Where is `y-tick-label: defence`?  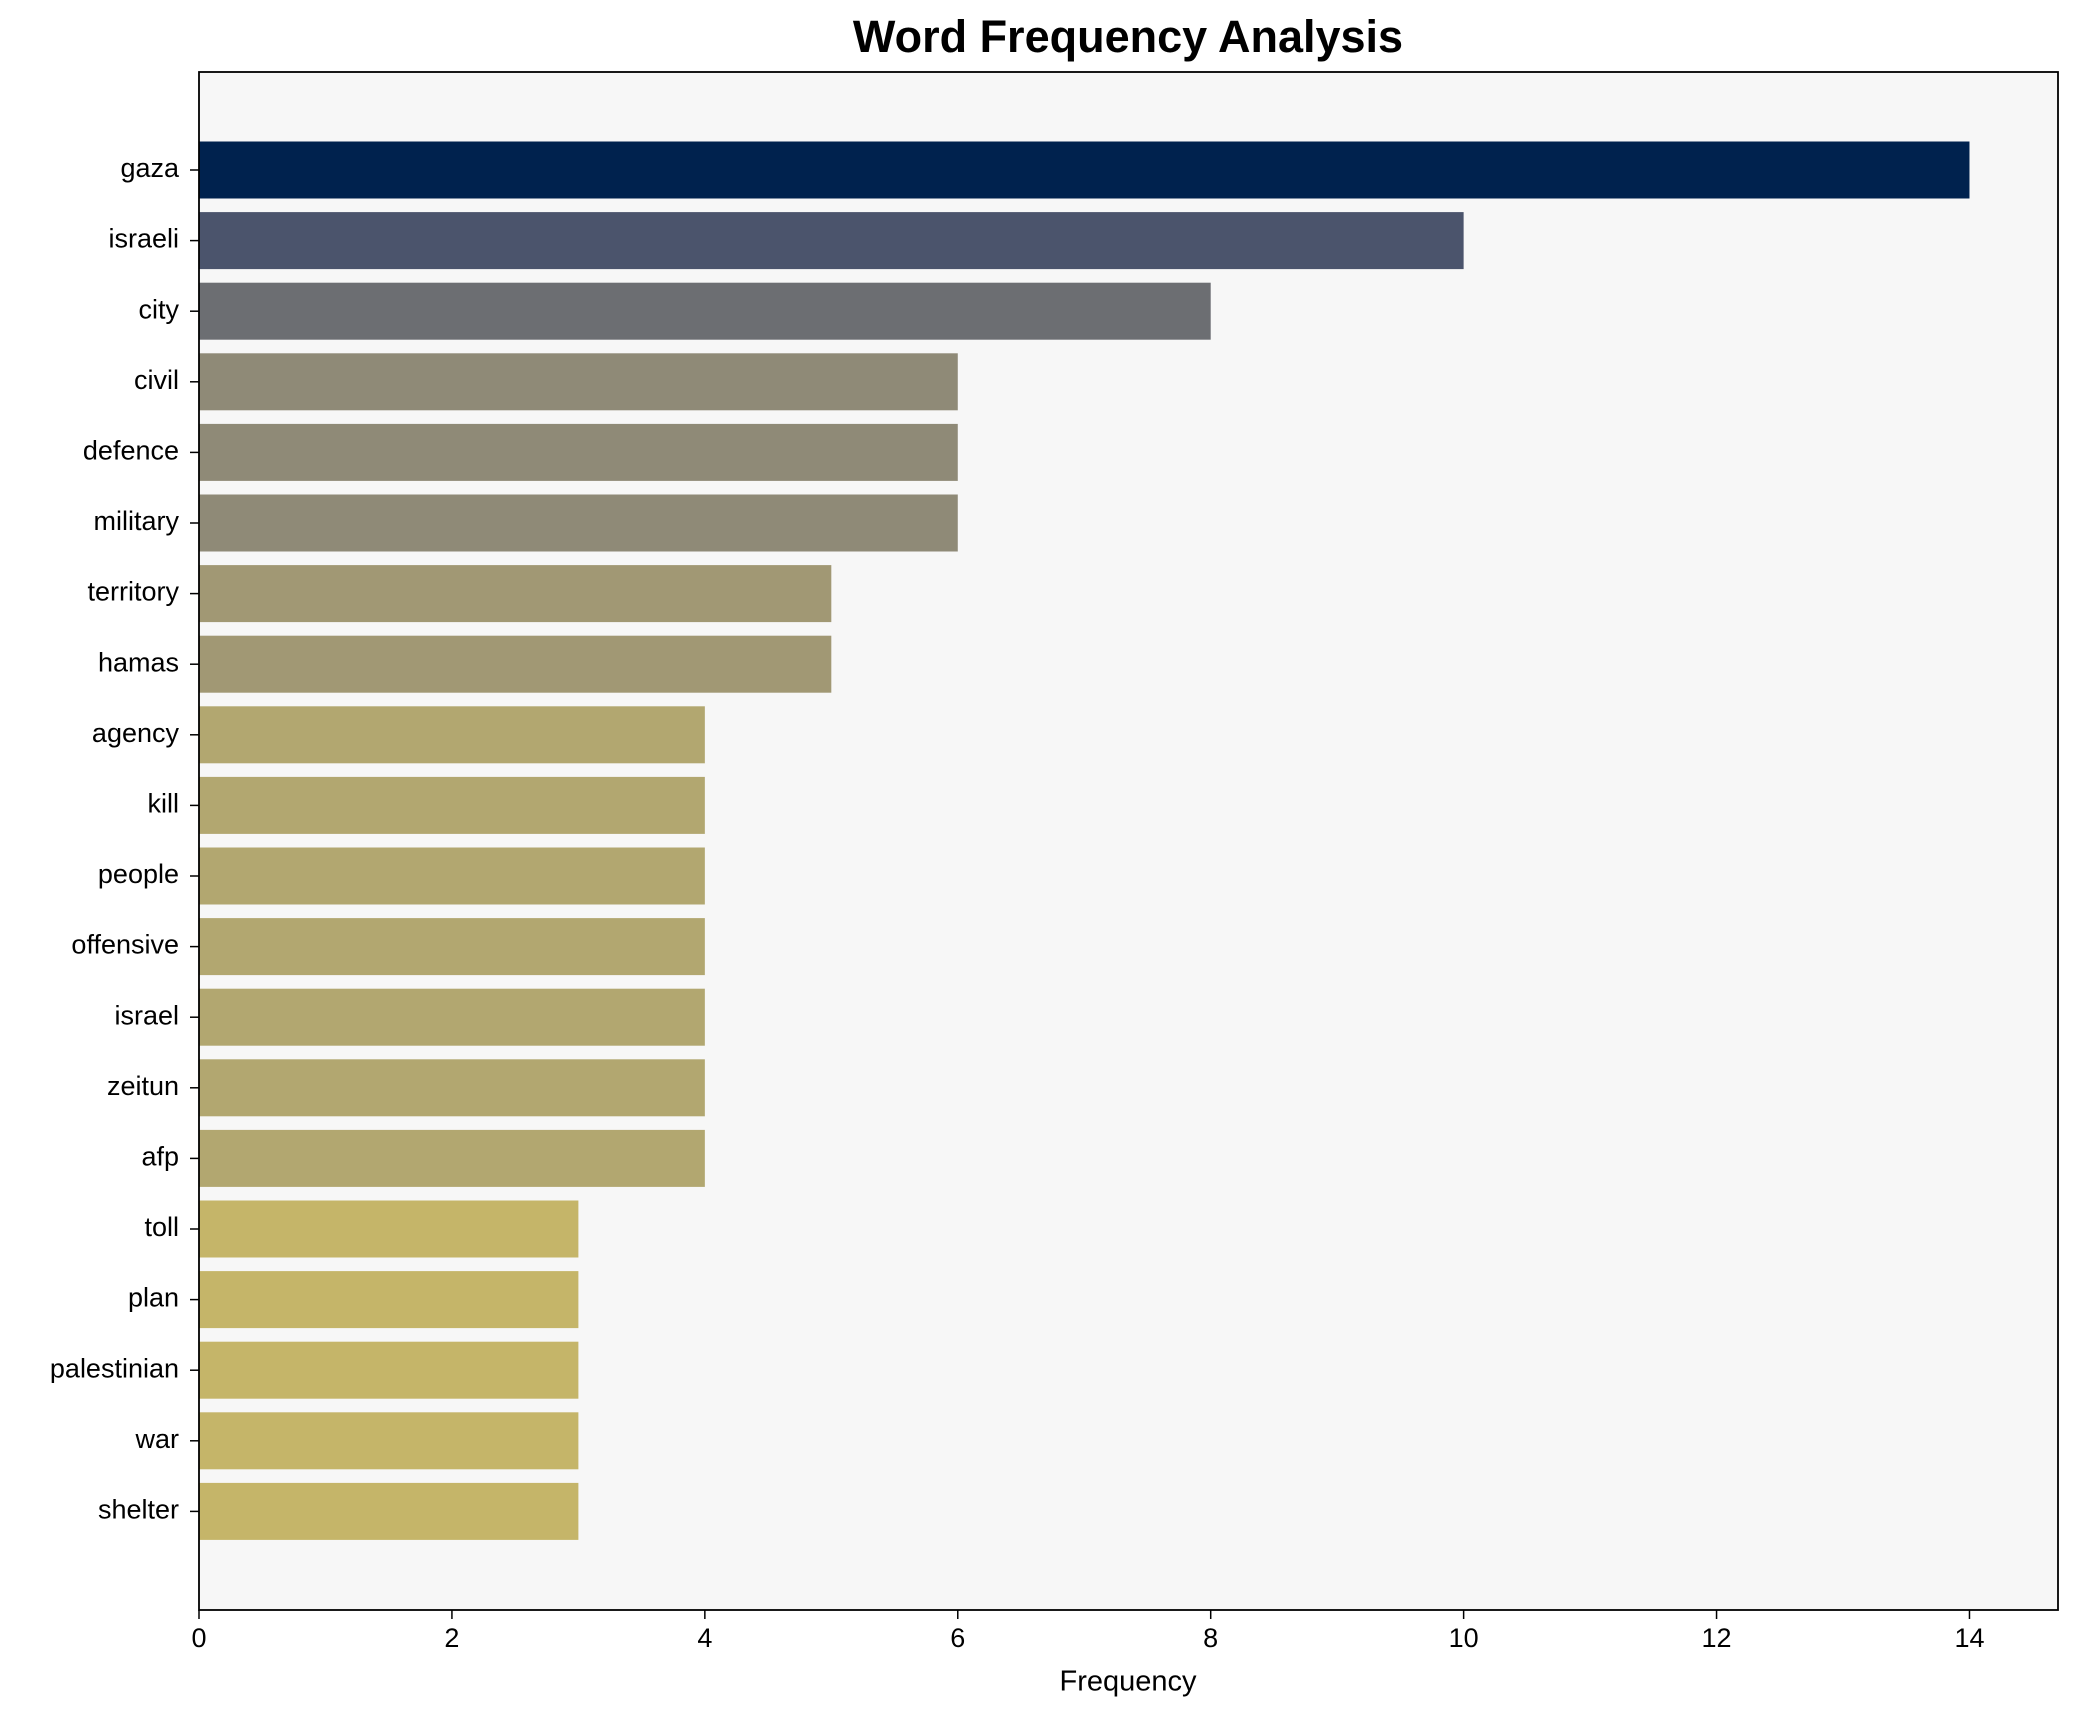 y-tick-label: defence is located at coordinates (131, 451).